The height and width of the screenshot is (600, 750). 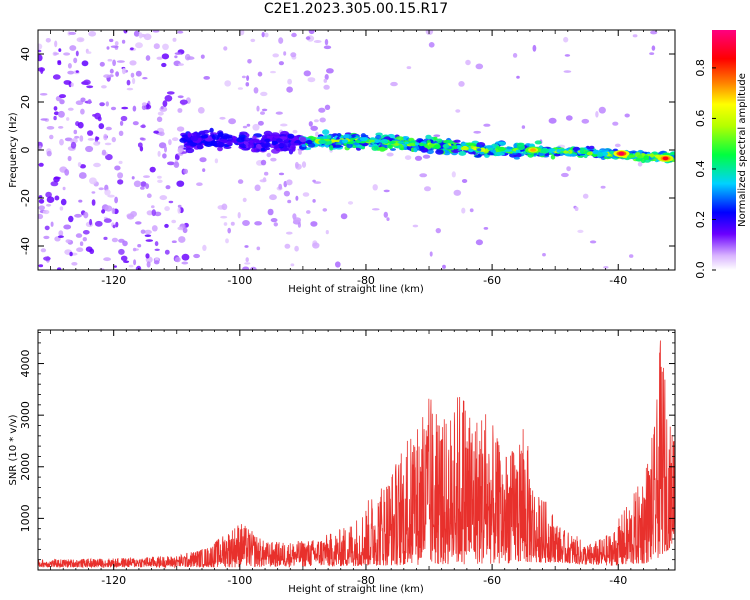 What do you see at coordinates (113, 580) in the screenshot?
I see `snr-x-tick-label: -120` at bounding box center [113, 580].